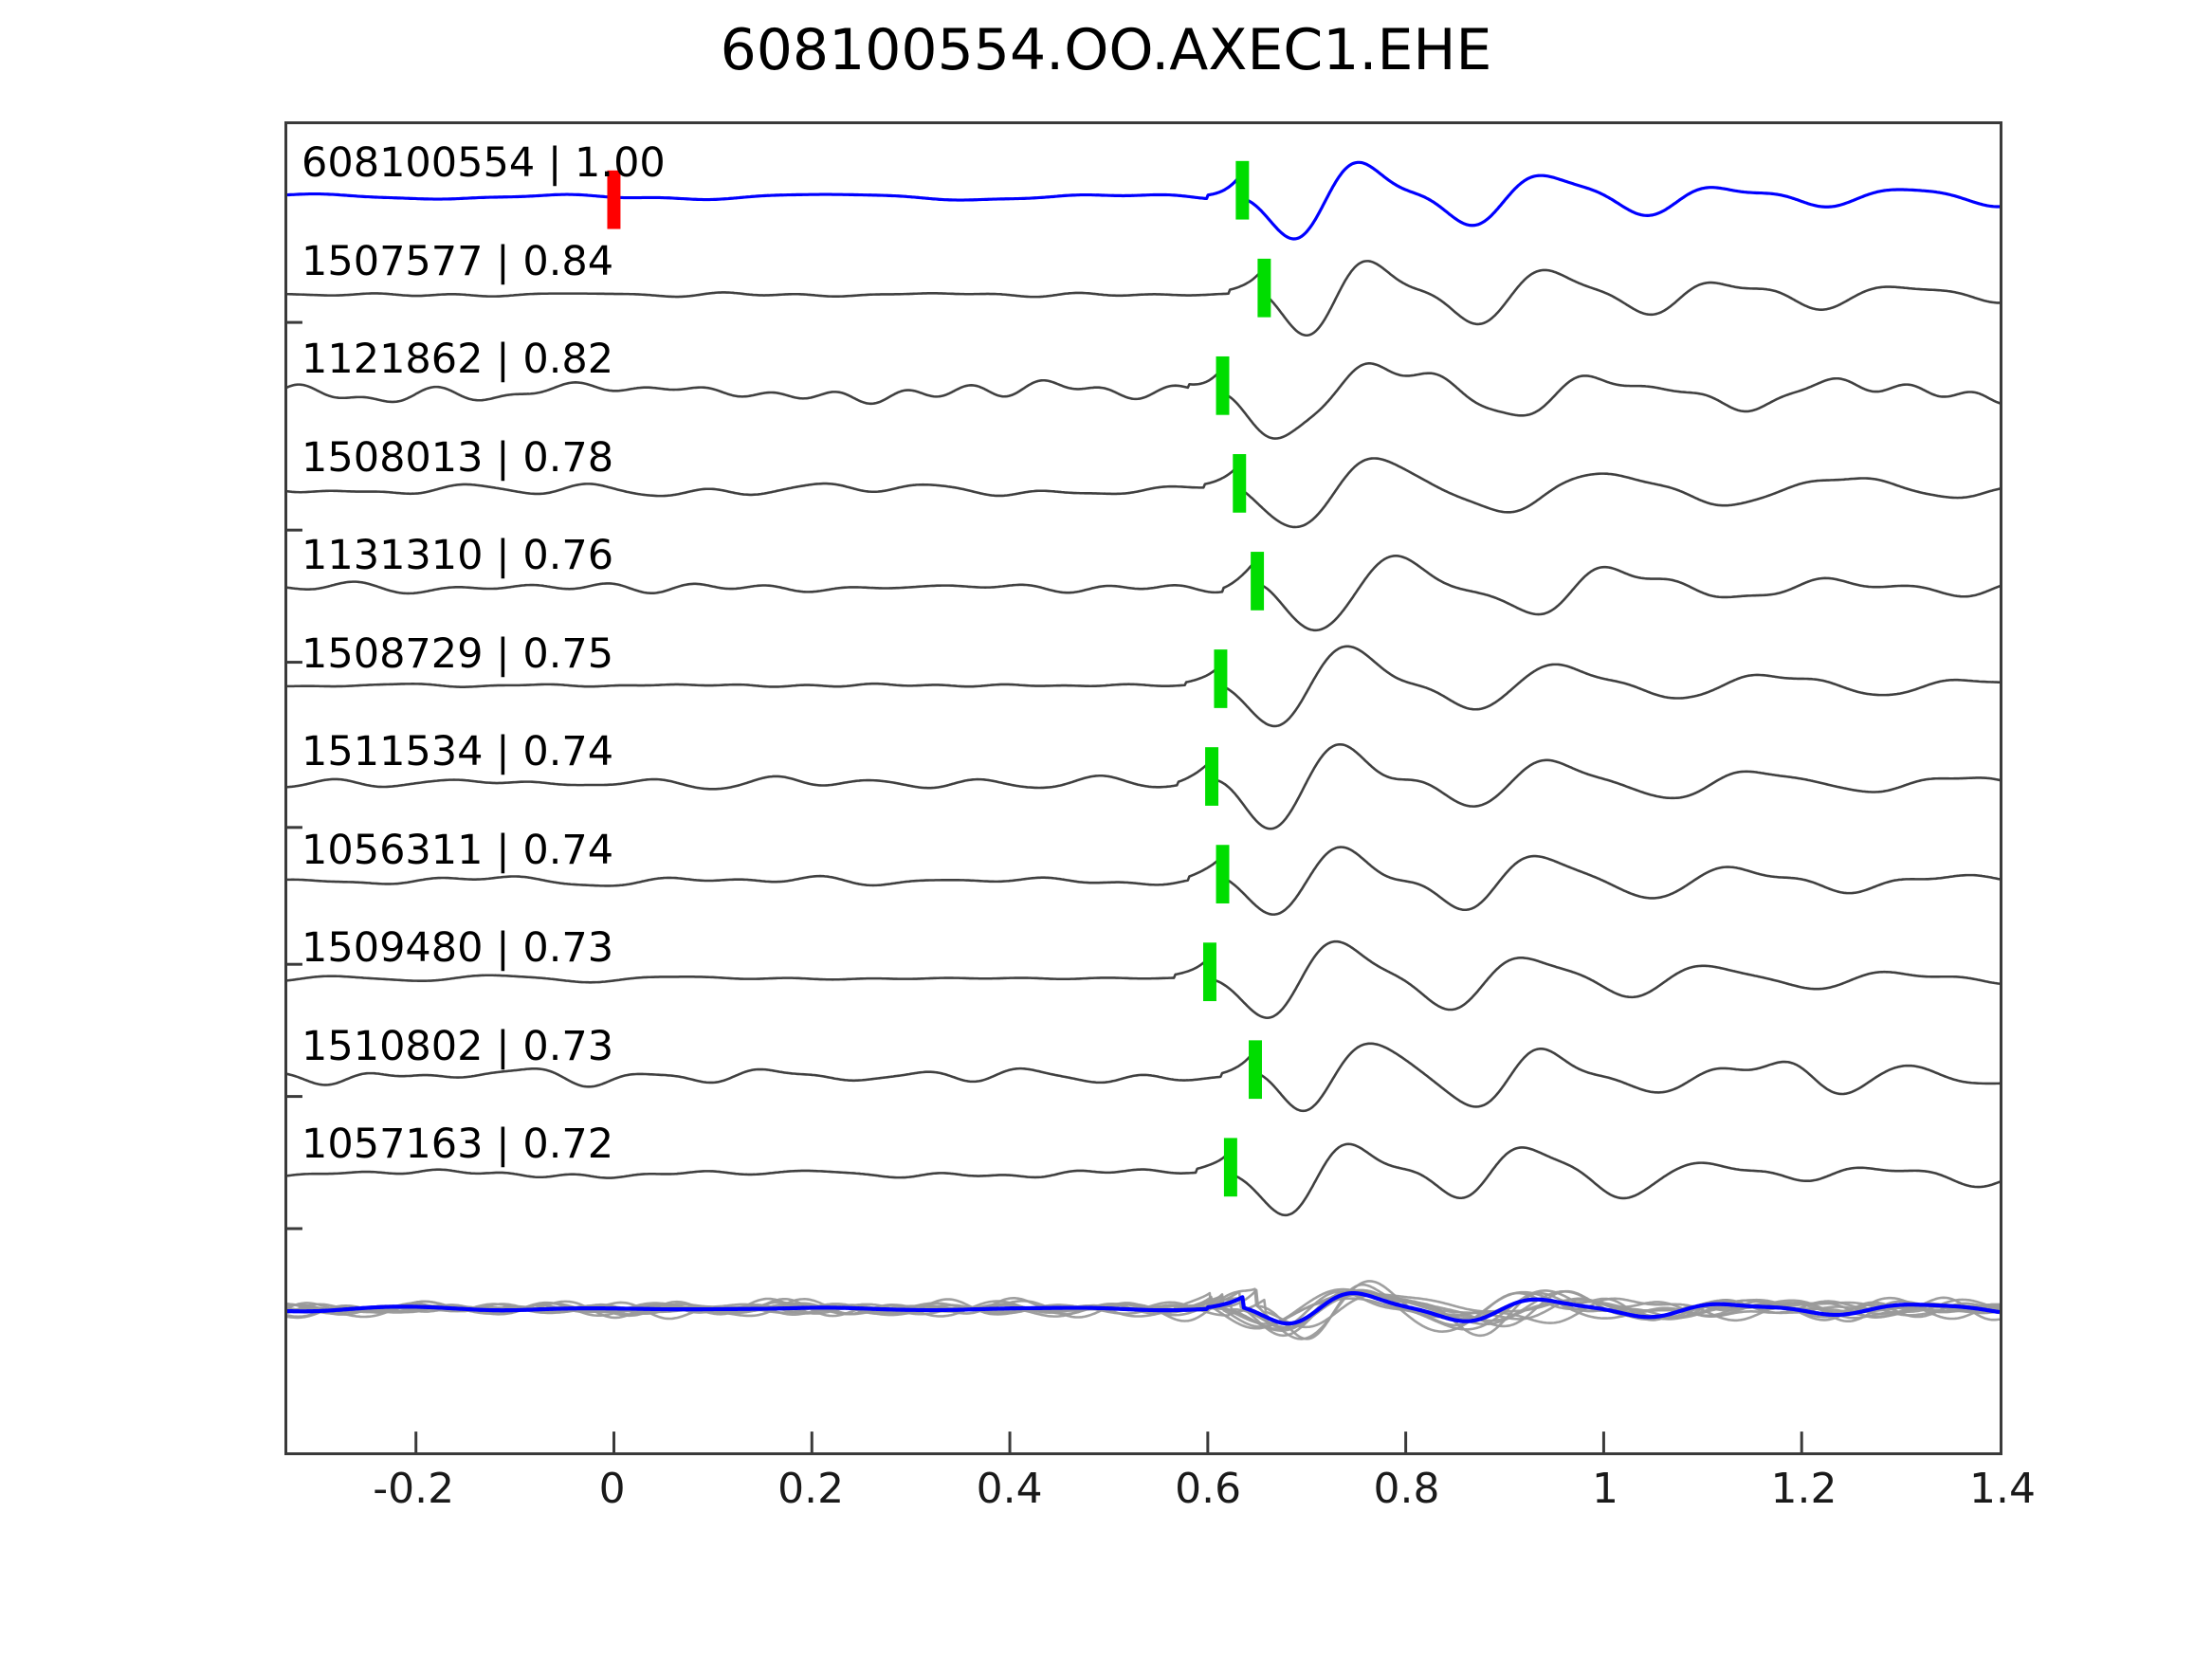  I want to click on x-tick-label: 0, so click(612, 1489).